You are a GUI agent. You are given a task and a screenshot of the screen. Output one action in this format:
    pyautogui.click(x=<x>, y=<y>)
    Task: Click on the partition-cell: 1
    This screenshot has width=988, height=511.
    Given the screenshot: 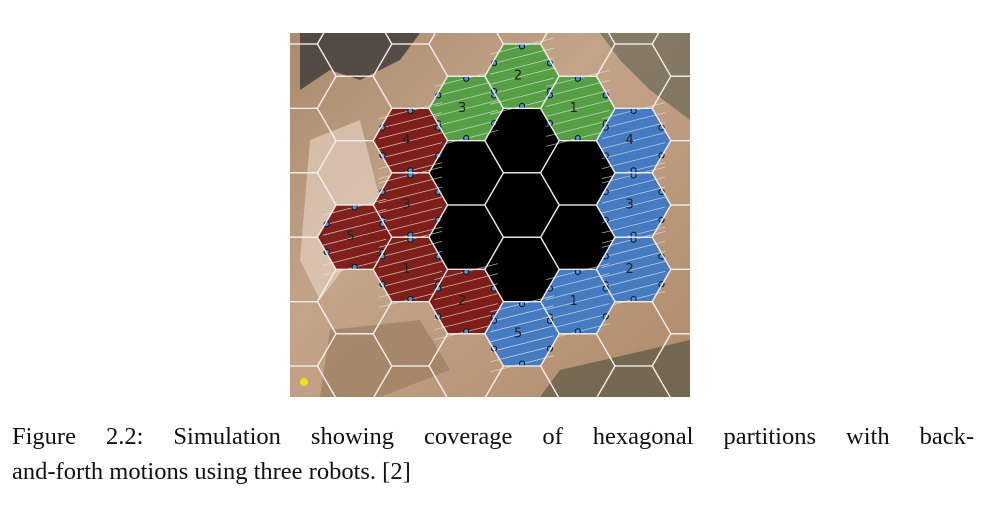 What is the action you would take?
    pyautogui.click(x=577, y=301)
    